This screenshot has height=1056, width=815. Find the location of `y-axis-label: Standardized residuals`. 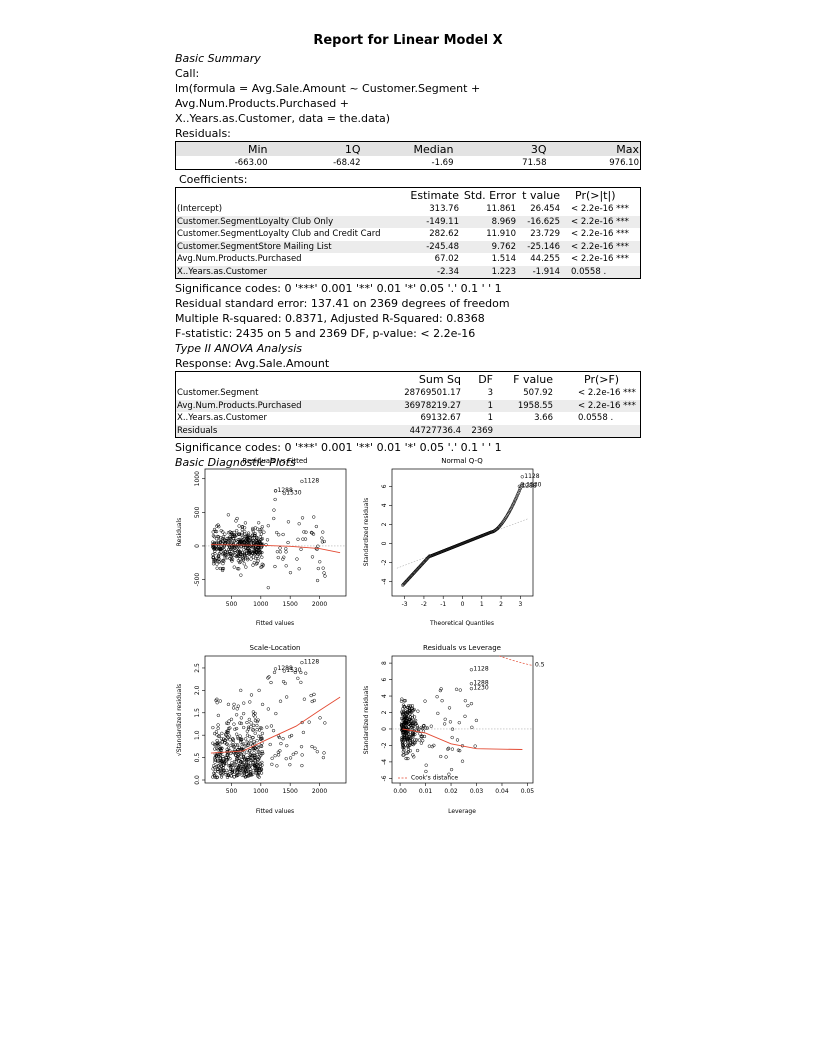

y-axis-label: Standardized residuals is located at coordinates (366, 720).